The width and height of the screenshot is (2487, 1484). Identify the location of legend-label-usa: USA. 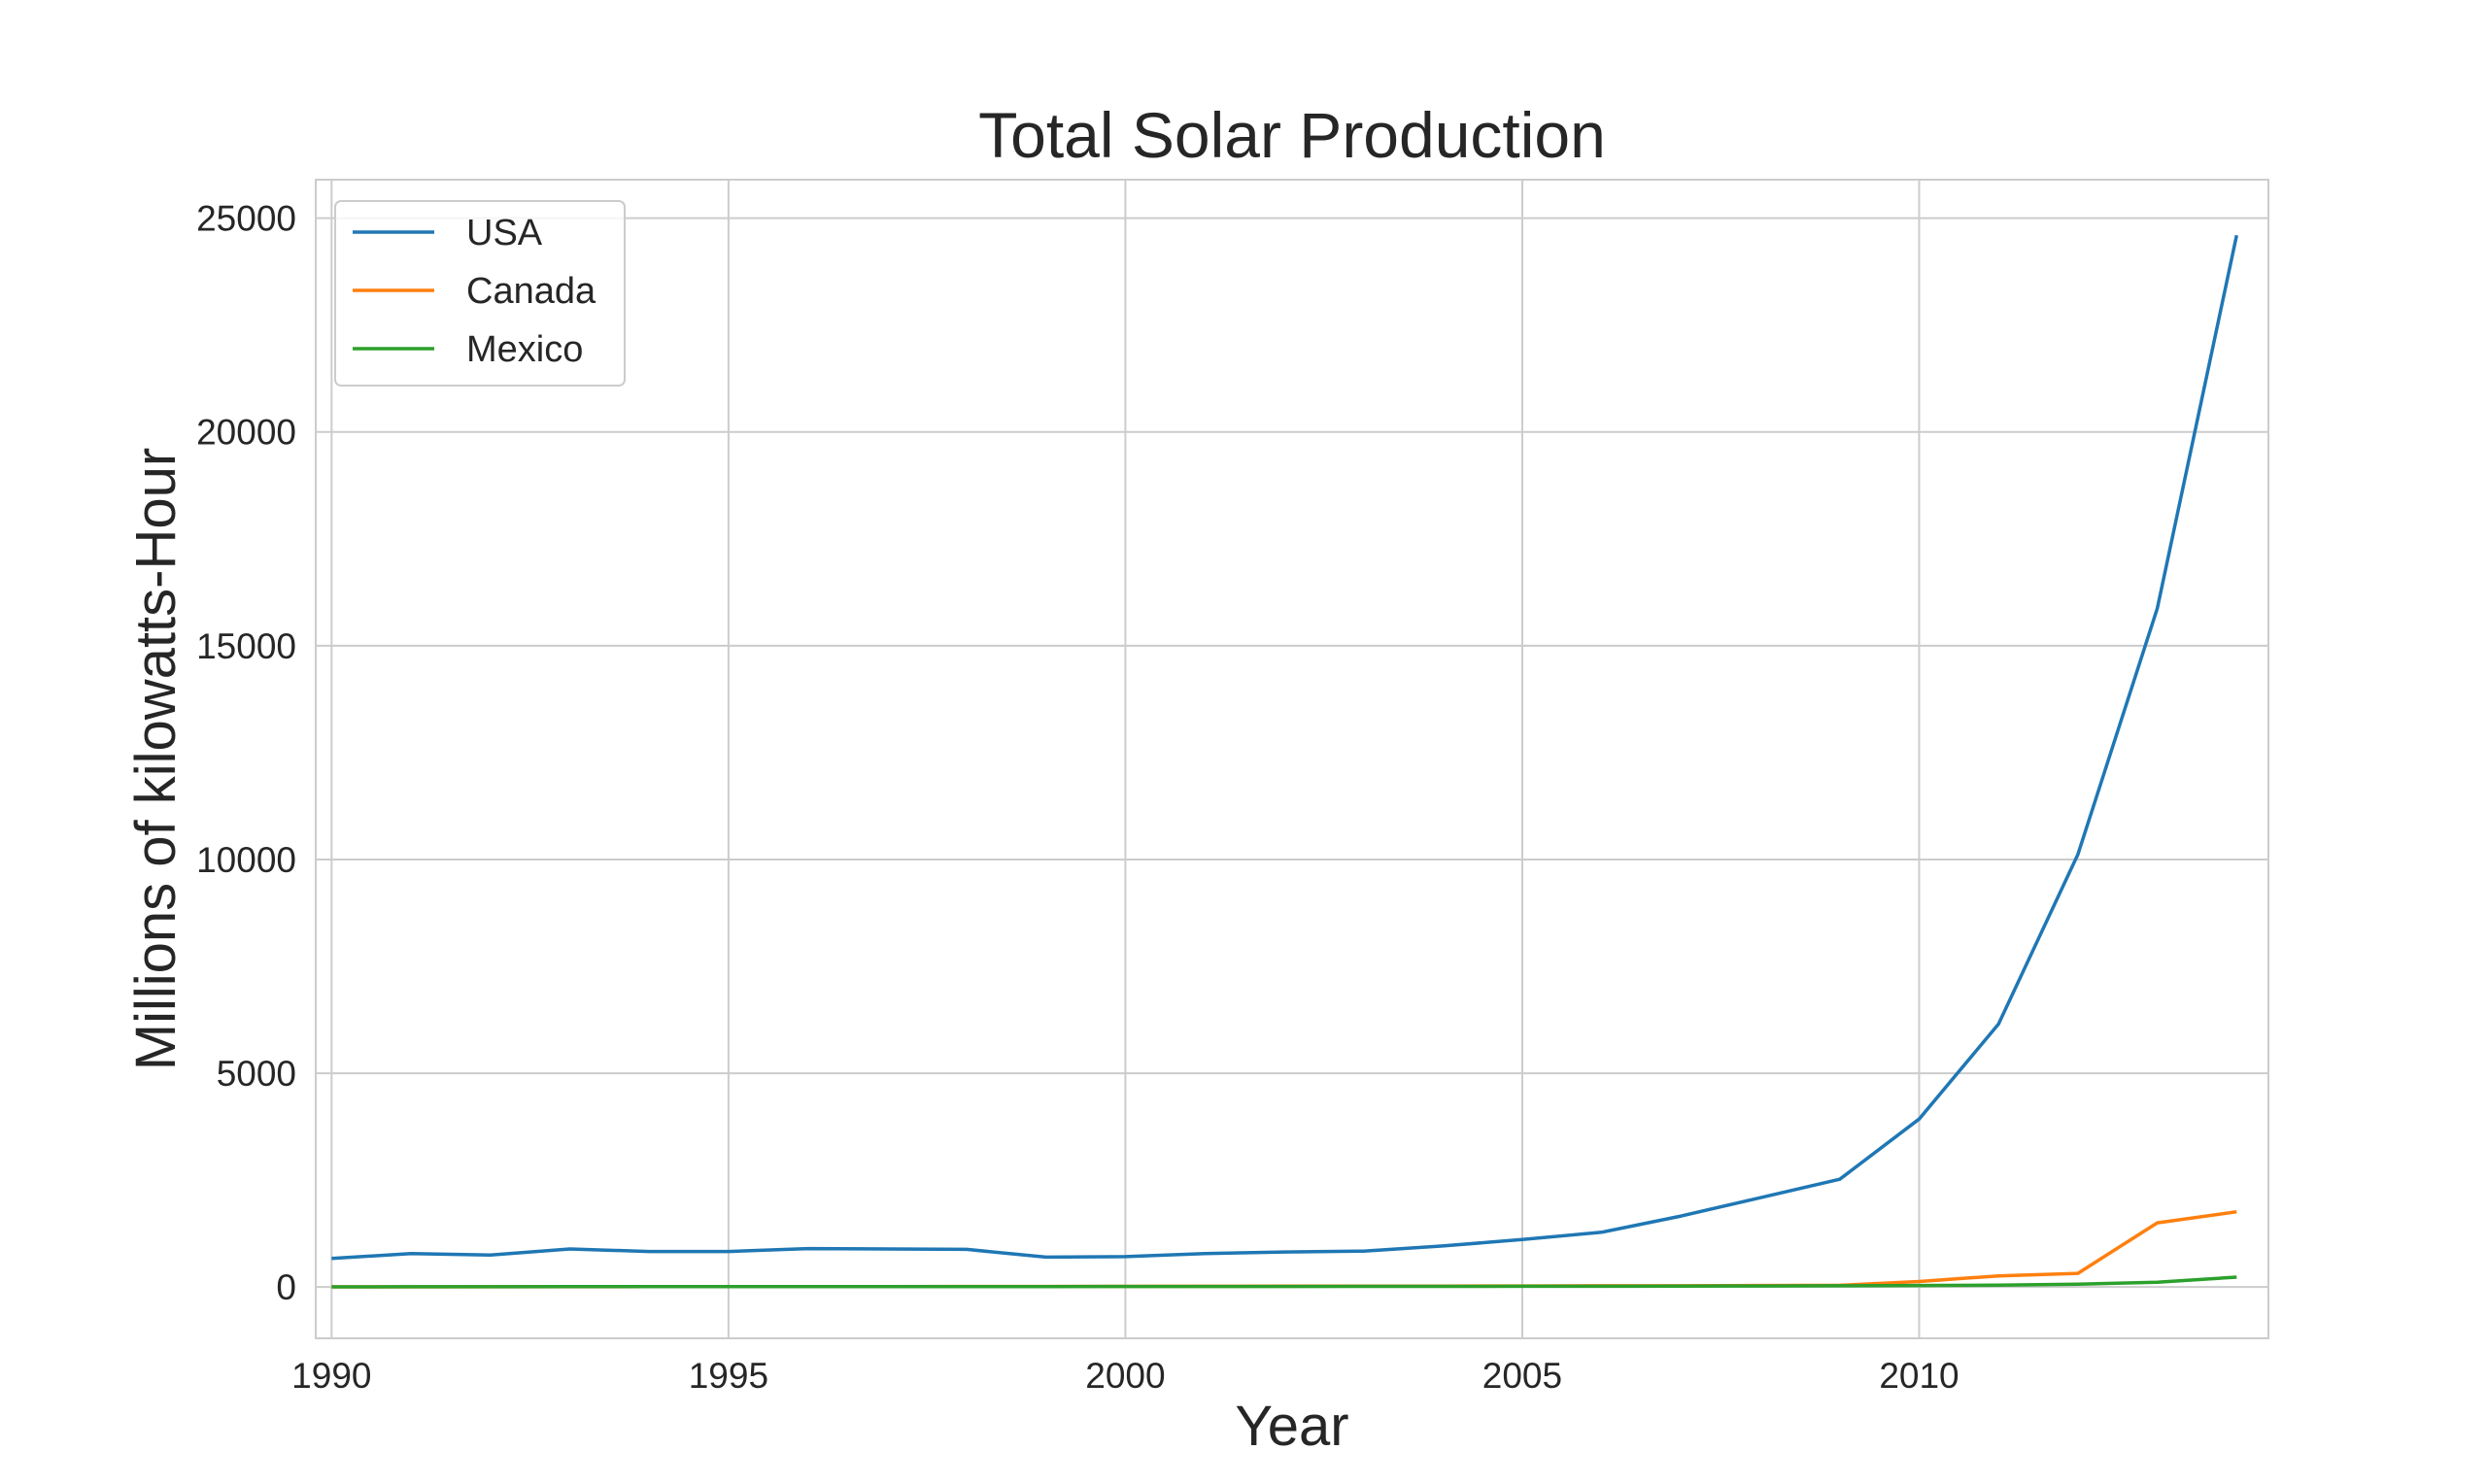
(504, 233).